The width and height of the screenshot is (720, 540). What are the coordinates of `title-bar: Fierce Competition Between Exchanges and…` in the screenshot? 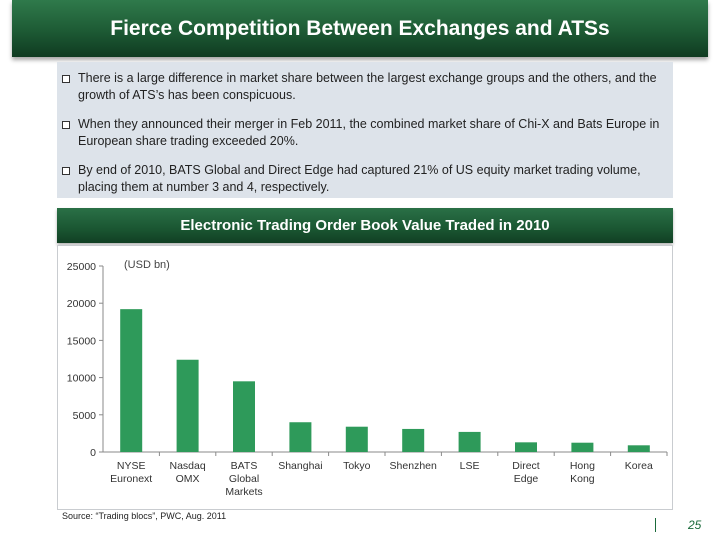 It's located at (360, 28).